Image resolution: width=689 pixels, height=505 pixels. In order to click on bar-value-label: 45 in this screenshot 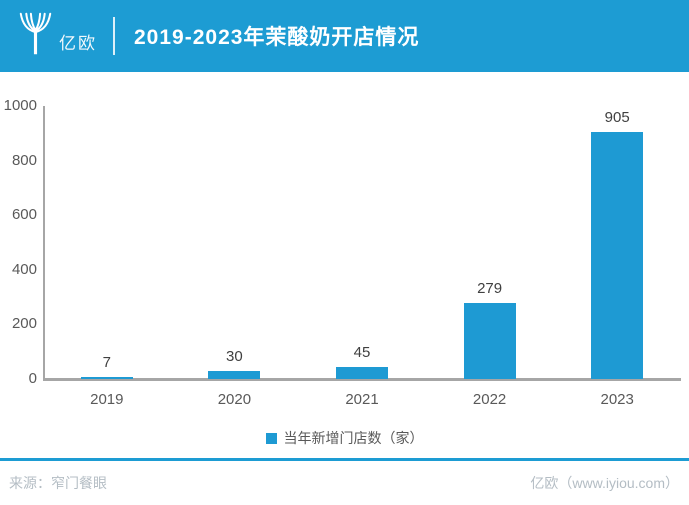, I will do `click(362, 352)`.